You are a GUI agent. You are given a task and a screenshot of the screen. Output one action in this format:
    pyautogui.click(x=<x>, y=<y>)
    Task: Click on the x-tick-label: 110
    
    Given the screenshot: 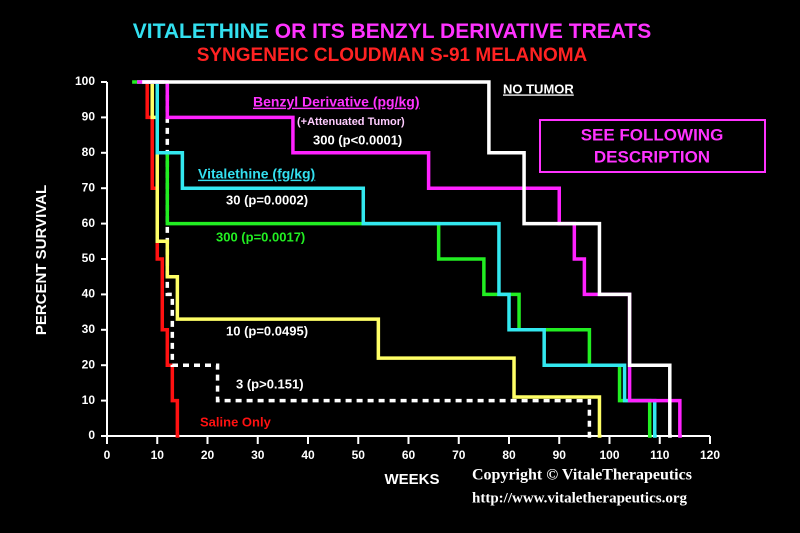 What is the action you would take?
    pyautogui.click(x=660, y=455)
    